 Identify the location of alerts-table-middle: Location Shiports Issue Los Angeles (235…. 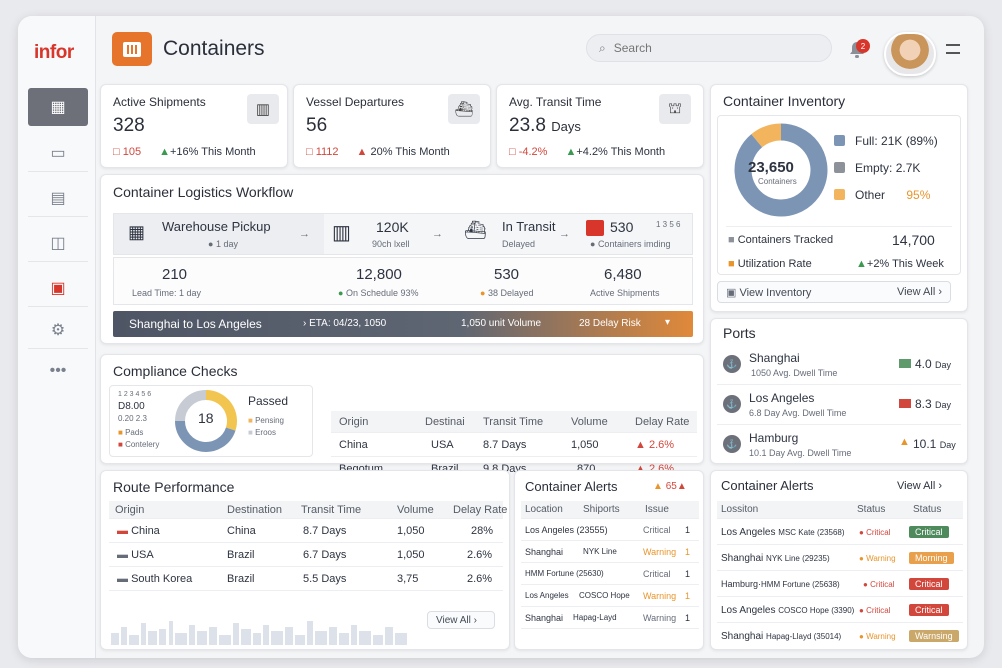
(610, 575).